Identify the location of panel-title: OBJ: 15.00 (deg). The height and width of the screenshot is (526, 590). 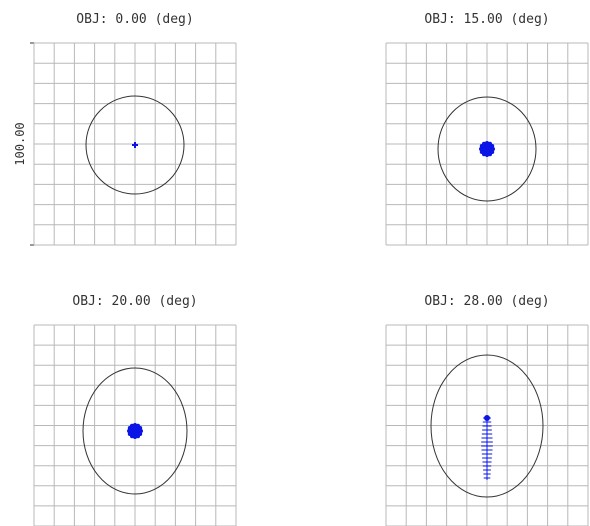
(486, 19).